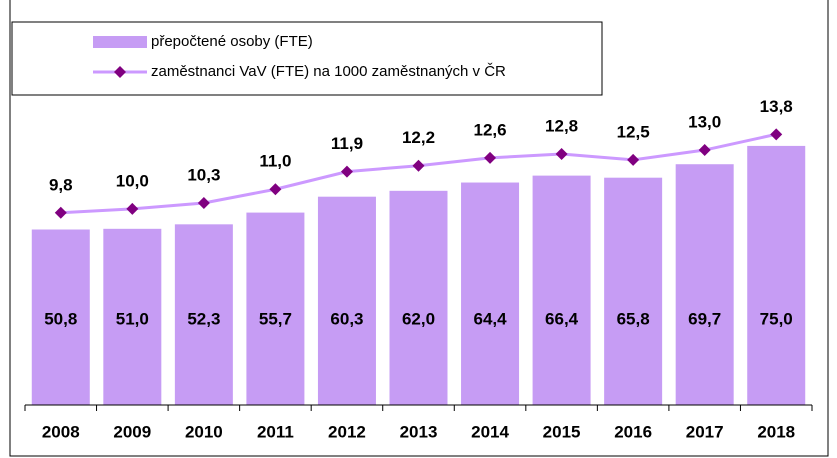  I want to click on legend-label: přepočtené osoby (FTE), so click(232, 41).